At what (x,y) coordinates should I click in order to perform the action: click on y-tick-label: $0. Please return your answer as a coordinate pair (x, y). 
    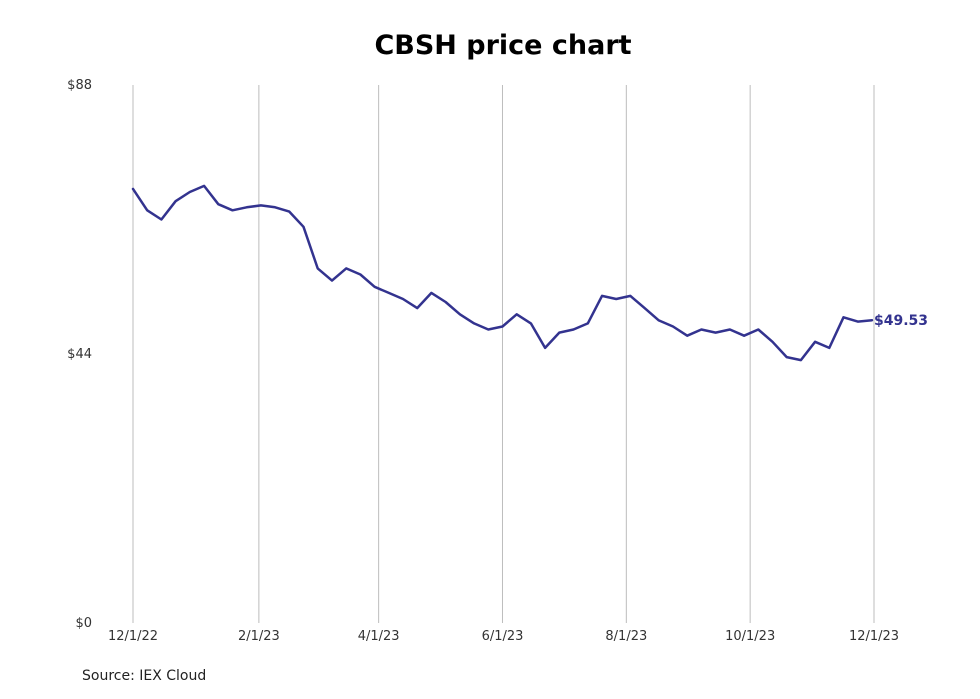
    Looking at the image, I should click on (83, 623).